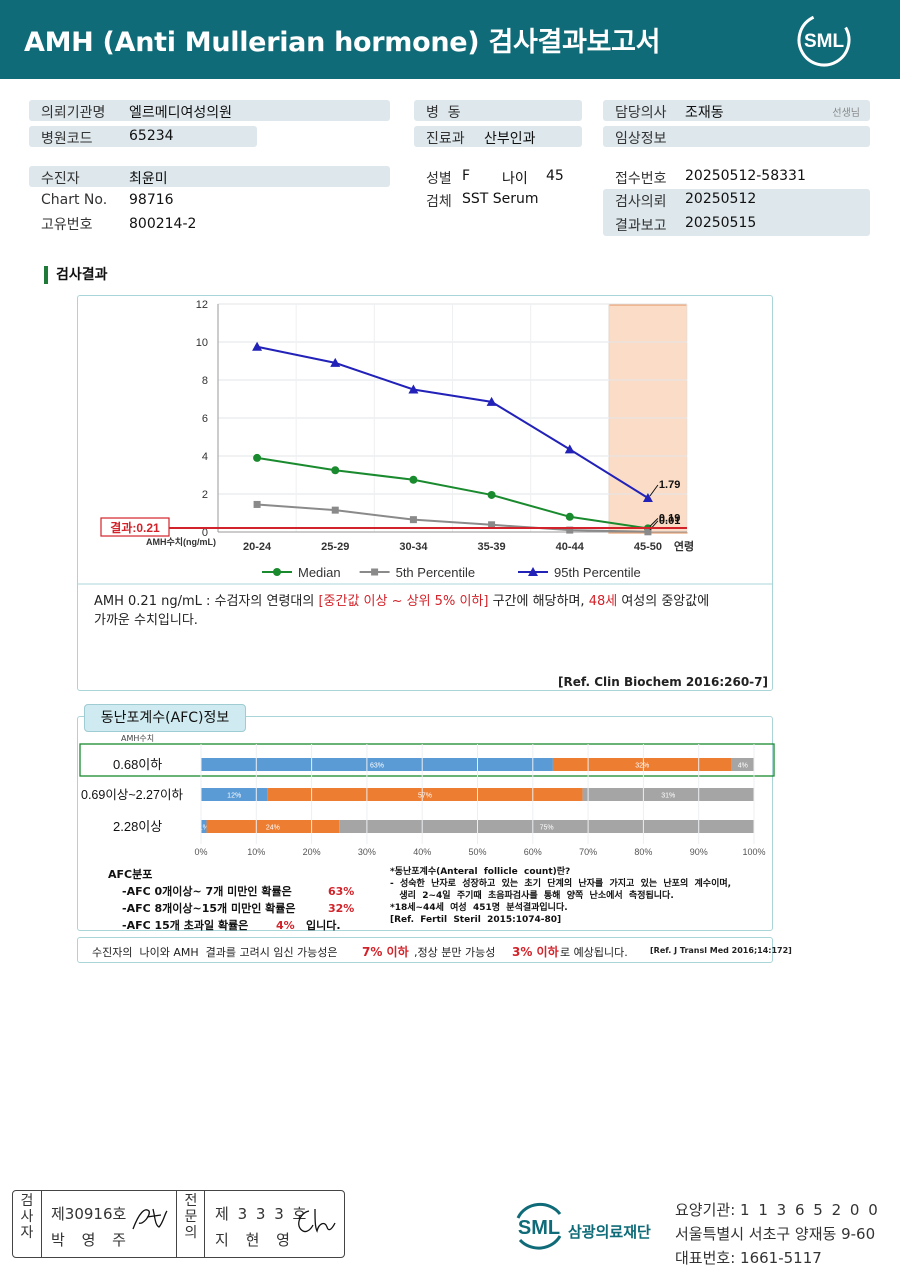 This screenshot has height=1271, width=900. Describe the element at coordinates (643, 852) in the screenshot. I see `afc-x-tick: 80%` at that location.